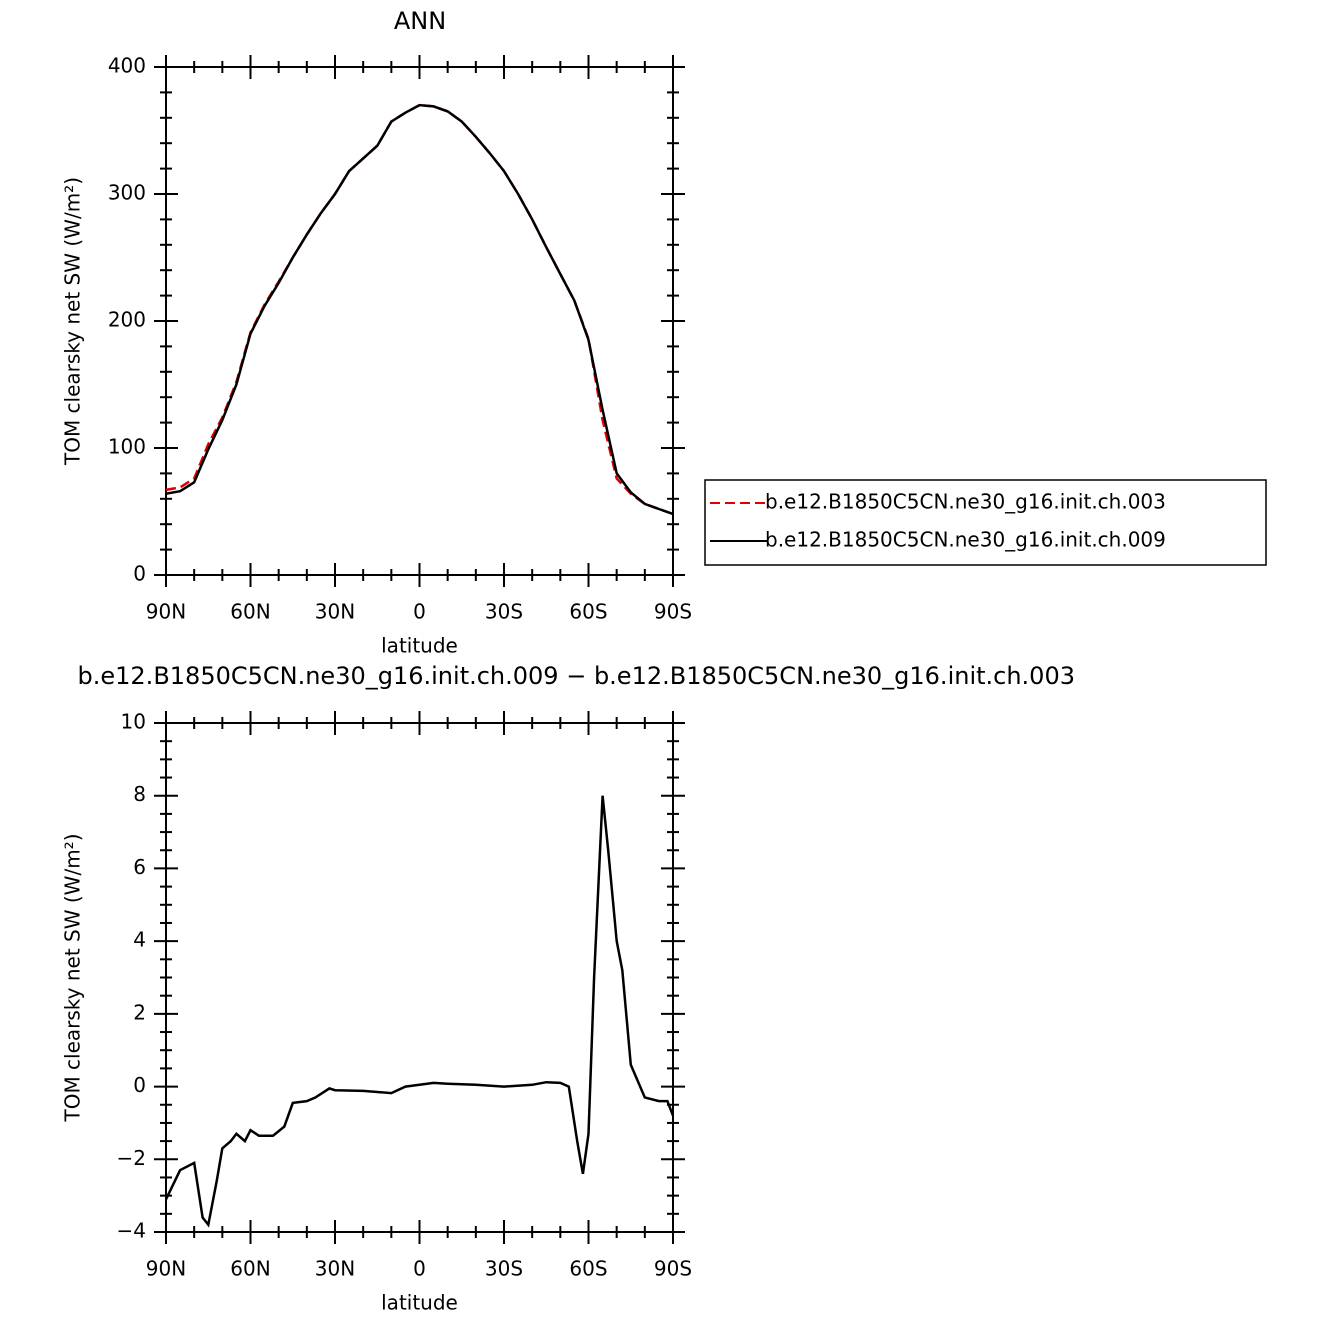 The height and width of the screenshot is (1325, 1322). Describe the element at coordinates (127, 66) in the screenshot. I see `y-tick-label: 400` at that location.